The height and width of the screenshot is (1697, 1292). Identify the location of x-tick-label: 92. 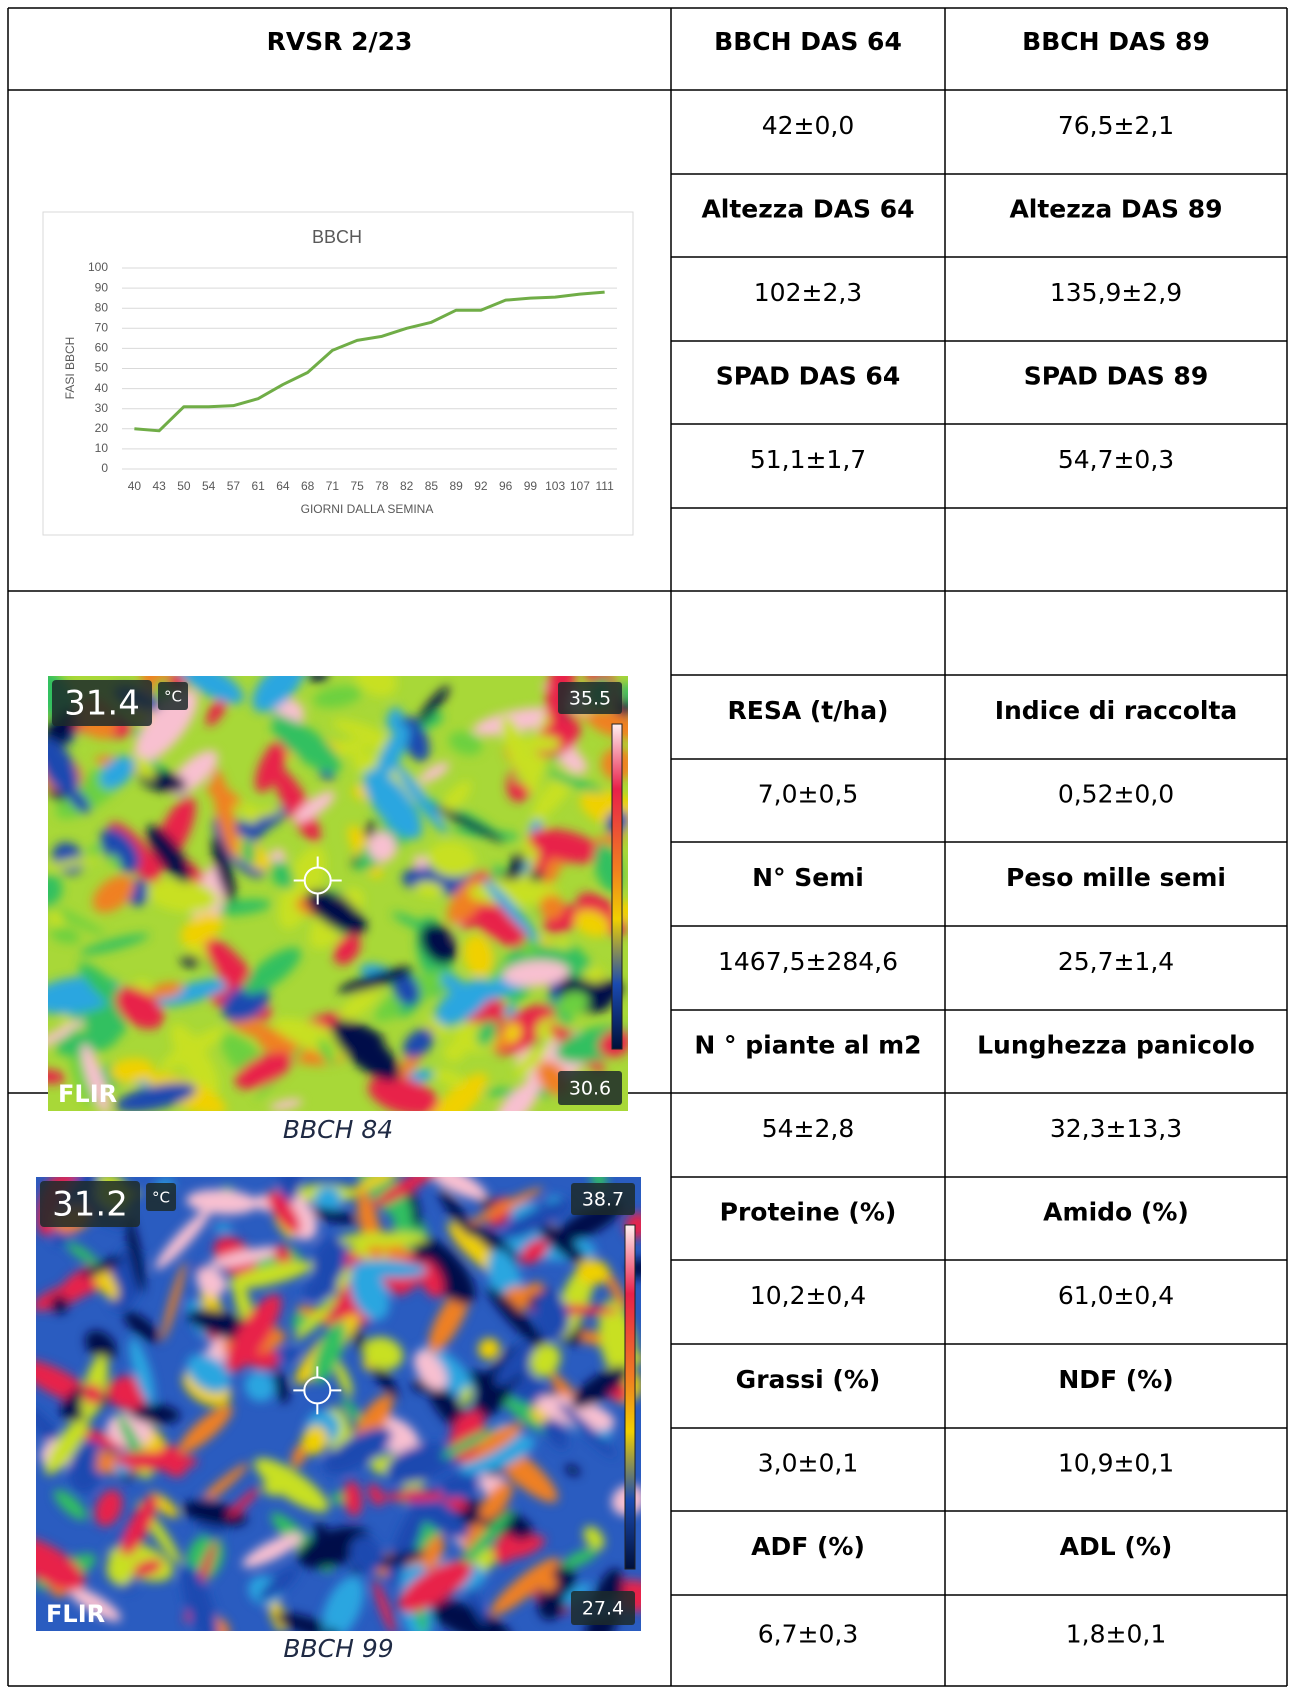
(481, 486).